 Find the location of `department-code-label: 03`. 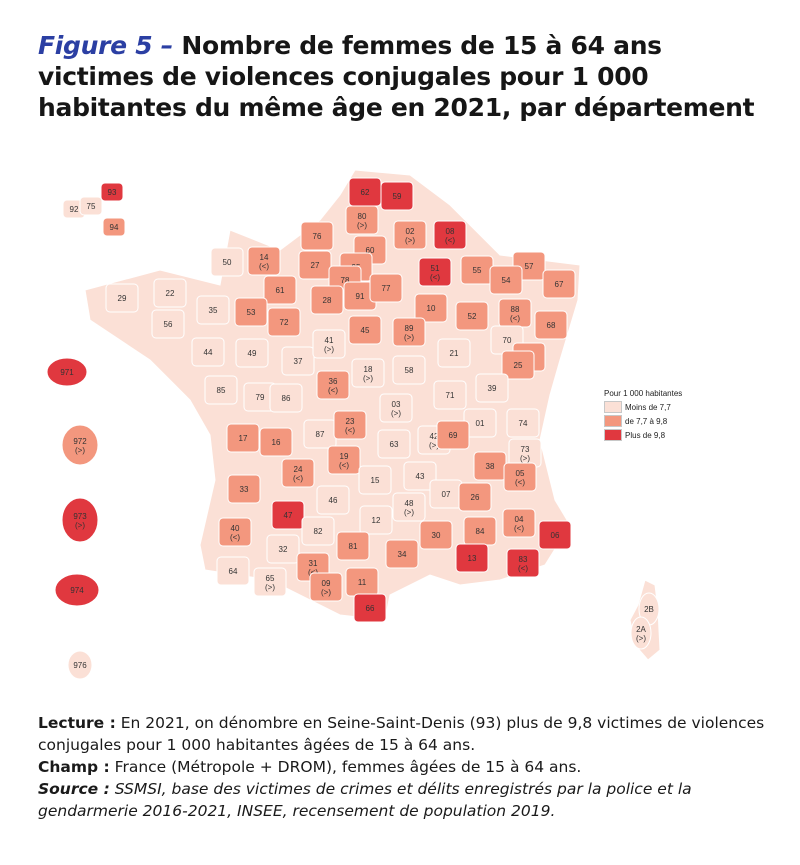

department-code-label: 03 is located at coordinates (396, 404).